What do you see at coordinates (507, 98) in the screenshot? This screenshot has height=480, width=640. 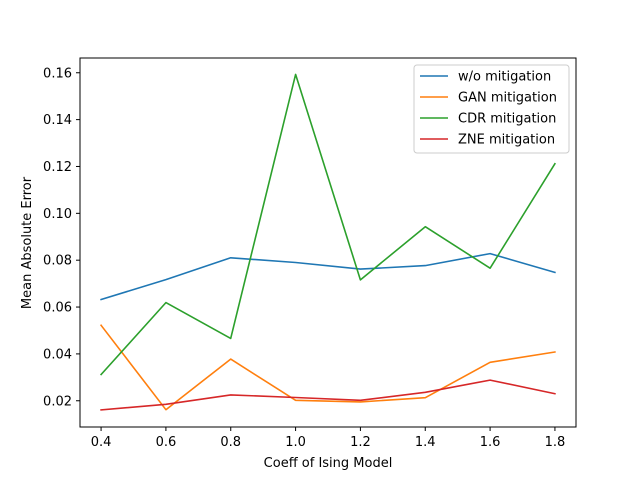 I see `legend-label: GAN mitigation` at bounding box center [507, 98].